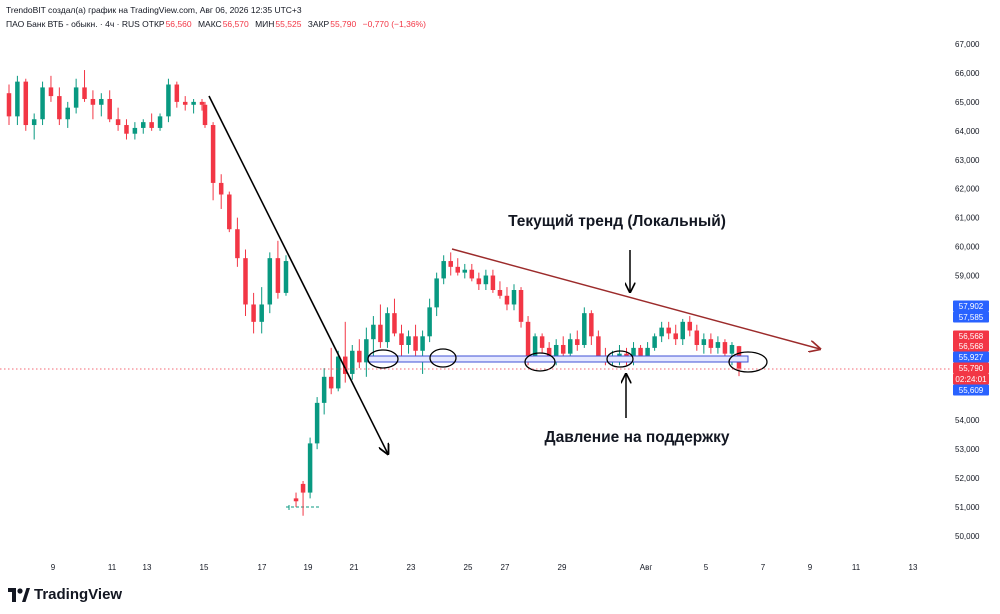 This screenshot has width=1000, height=614. What do you see at coordinates (635, 298) in the screenshot?
I see `local-trend-line` at bounding box center [635, 298].